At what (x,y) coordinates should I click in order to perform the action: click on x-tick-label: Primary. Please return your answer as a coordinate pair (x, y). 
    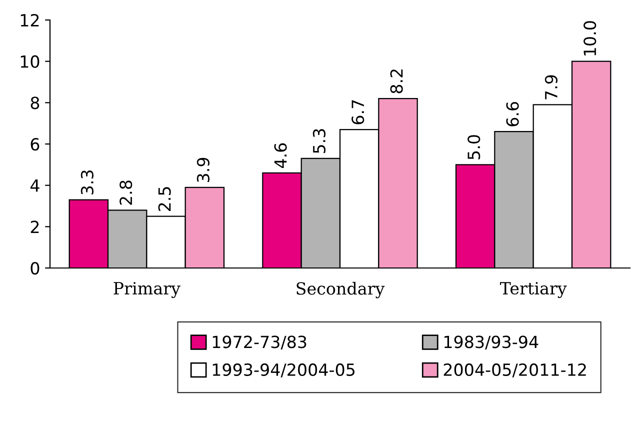
    Looking at the image, I should click on (147, 290).